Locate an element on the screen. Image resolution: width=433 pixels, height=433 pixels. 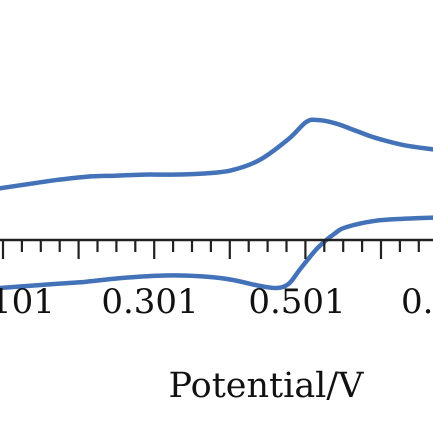
x-axis-title: Potential/V is located at coordinates (267, 386).